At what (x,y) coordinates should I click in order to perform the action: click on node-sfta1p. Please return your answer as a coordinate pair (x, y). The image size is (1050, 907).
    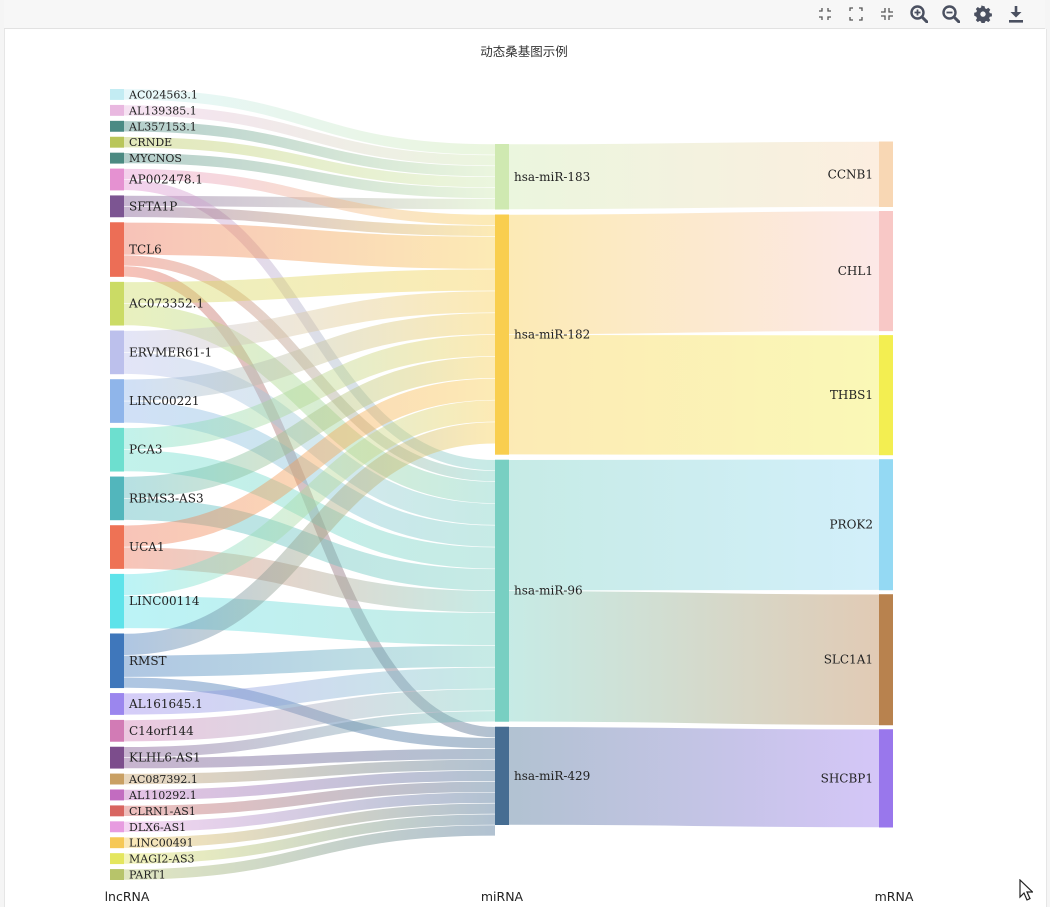
    Looking at the image, I should click on (117, 206).